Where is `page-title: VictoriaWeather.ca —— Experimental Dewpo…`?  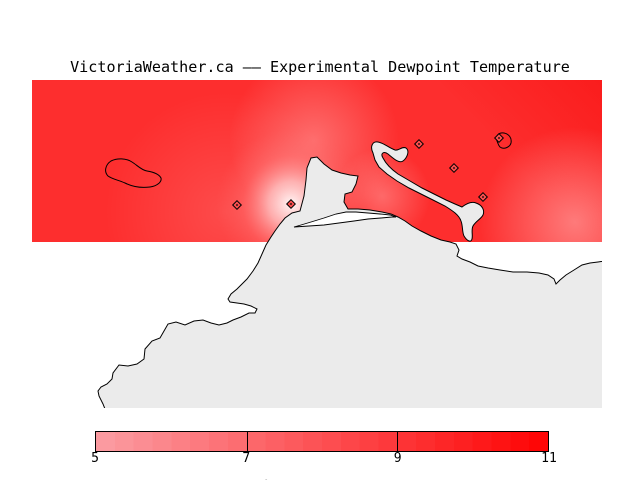 page-title: VictoriaWeather.ca —— Experimental Dewpo… is located at coordinates (320, 67).